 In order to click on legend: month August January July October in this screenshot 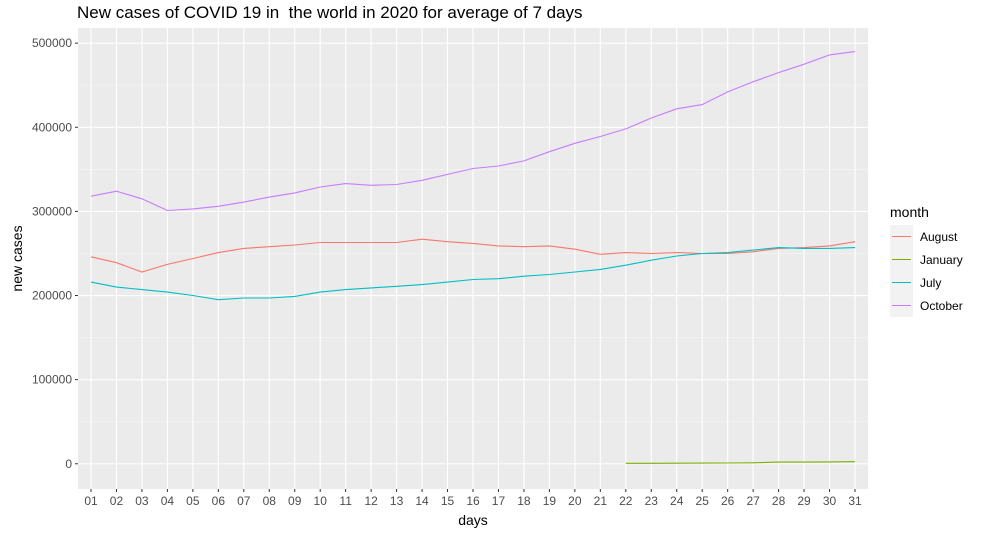, I will do `click(926, 260)`.